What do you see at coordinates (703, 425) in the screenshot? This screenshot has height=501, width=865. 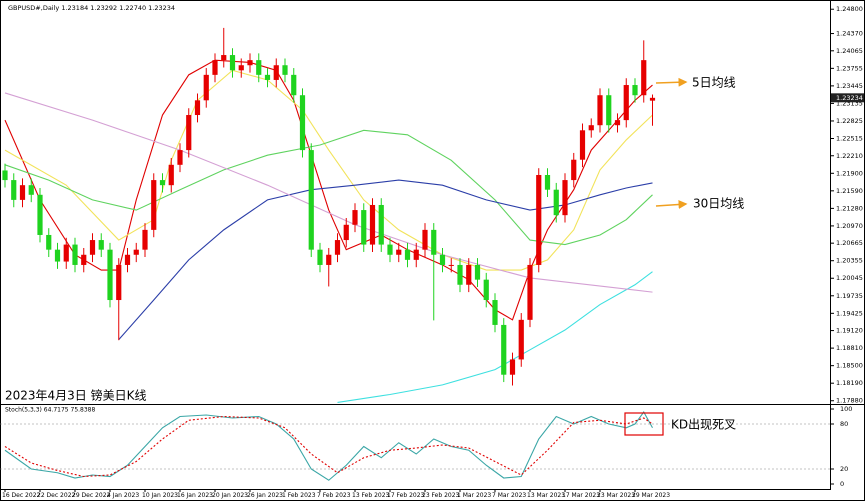 I see `annotation: KD出现死叉` at bounding box center [703, 425].